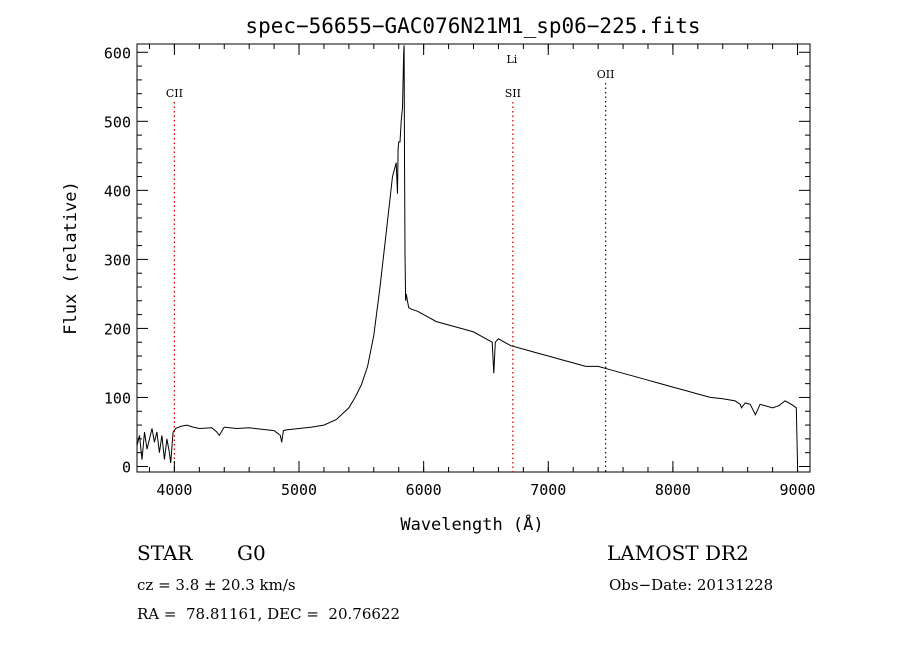 This screenshot has height=650, width=900. Describe the element at coordinates (471, 524) in the screenshot. I see `x-axis-label: Wavelength (Å)` at that location.